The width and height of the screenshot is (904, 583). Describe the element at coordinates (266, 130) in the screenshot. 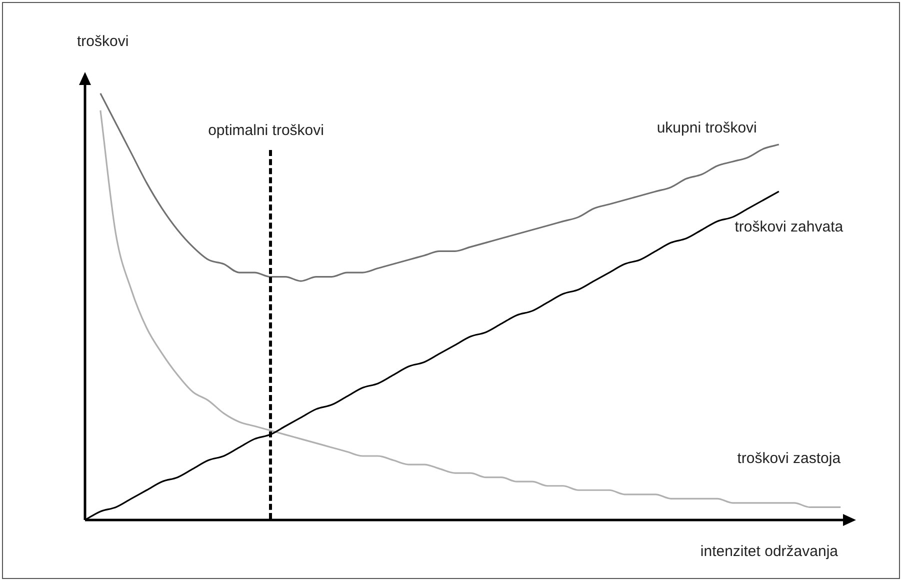

I see `annotation: optimalni troškovi` at that location.